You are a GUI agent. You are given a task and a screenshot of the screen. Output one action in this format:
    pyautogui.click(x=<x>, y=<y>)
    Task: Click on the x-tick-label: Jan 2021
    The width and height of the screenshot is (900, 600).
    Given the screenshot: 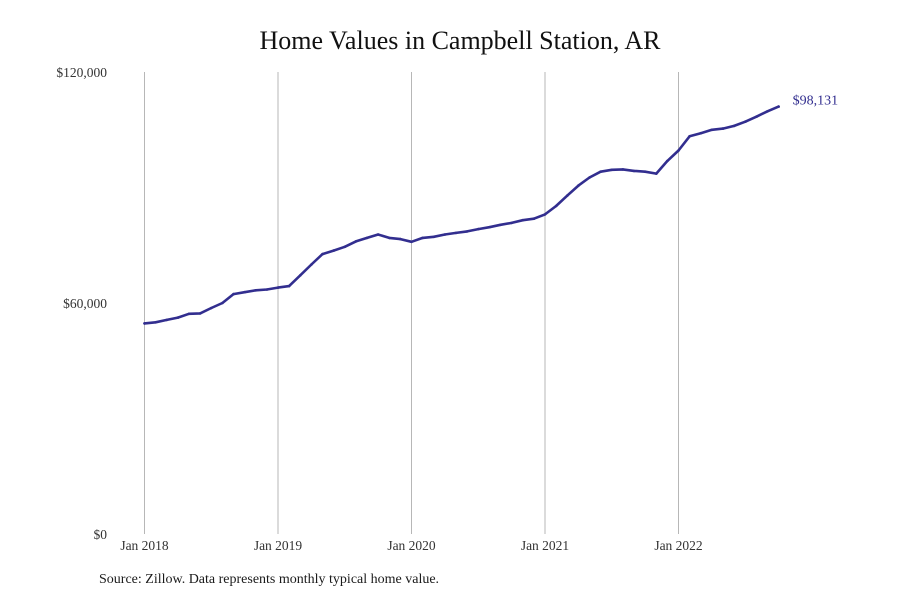 What is the action you would take?
    pyautogui.click(x=545, y=545)
    